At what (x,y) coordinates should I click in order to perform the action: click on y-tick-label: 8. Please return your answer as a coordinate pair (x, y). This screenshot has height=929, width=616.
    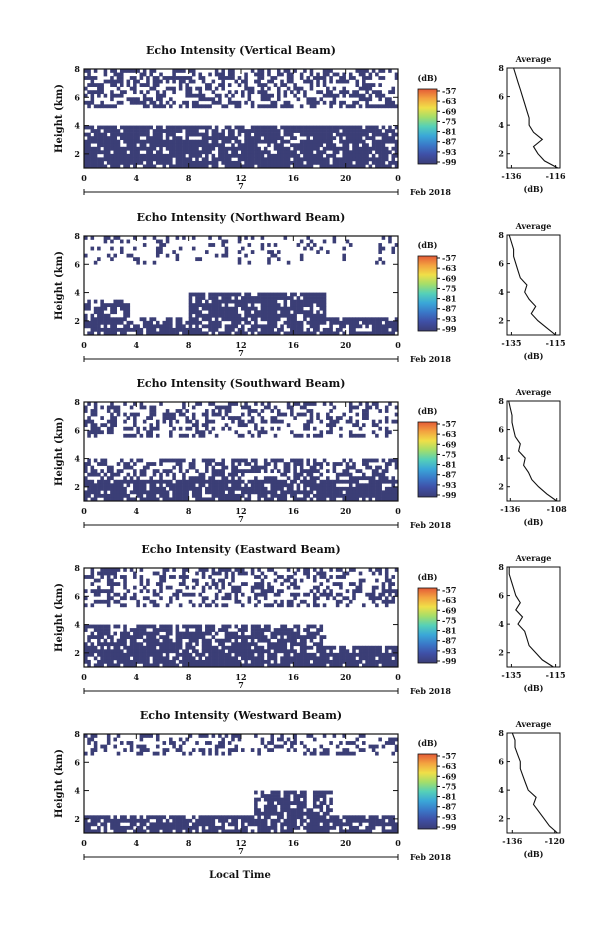
    Looking at the image, I should click on (77, 568).